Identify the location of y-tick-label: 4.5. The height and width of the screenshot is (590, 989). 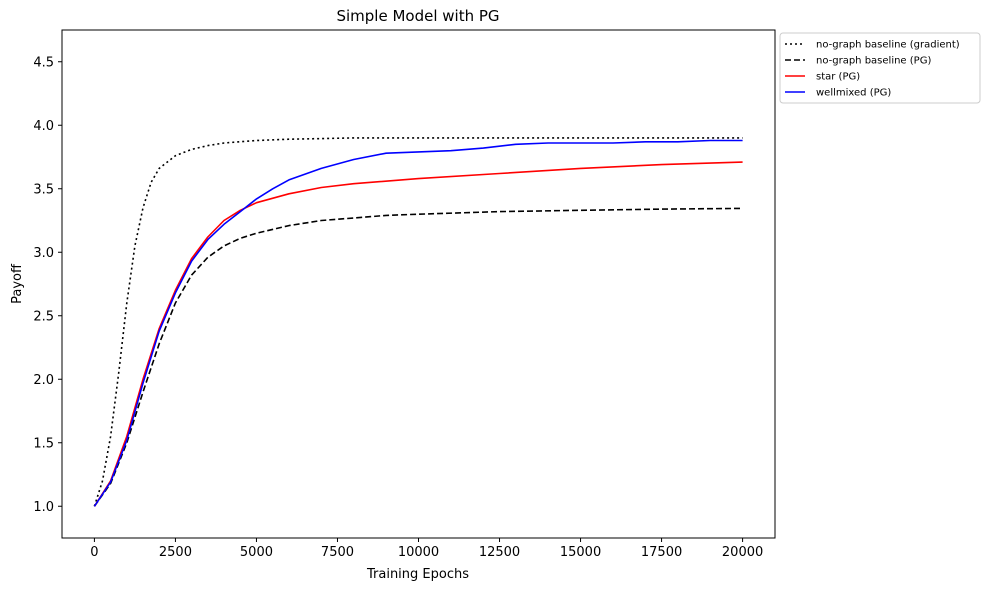
(43, 62).